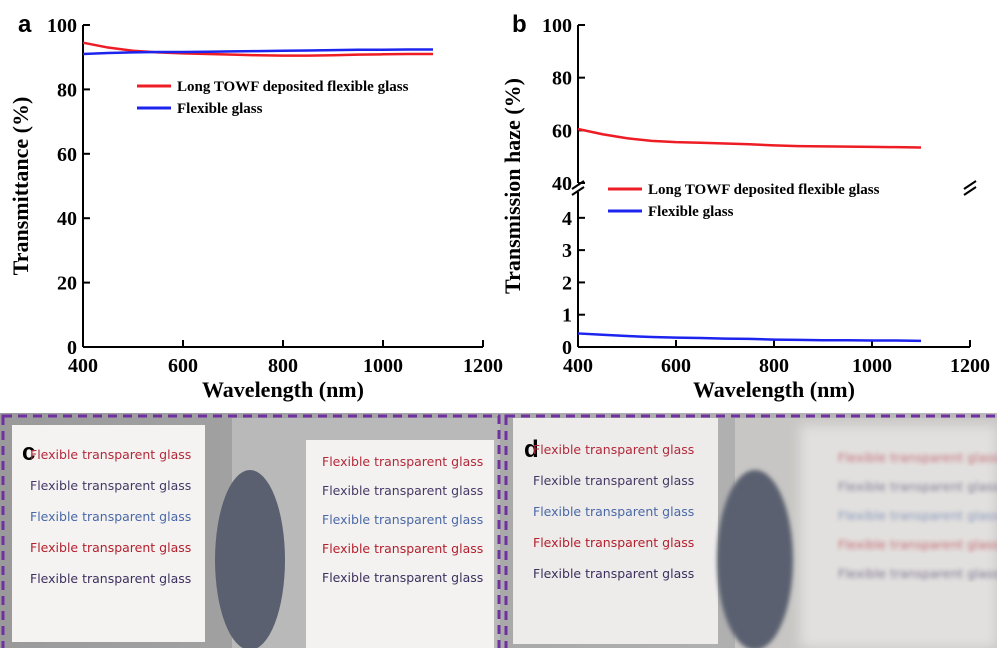 This screenshot has width=997, height=648. Describe the element at coordinates (67, 284) in the screenshot. I see `y-tick-label: 20` at that location.